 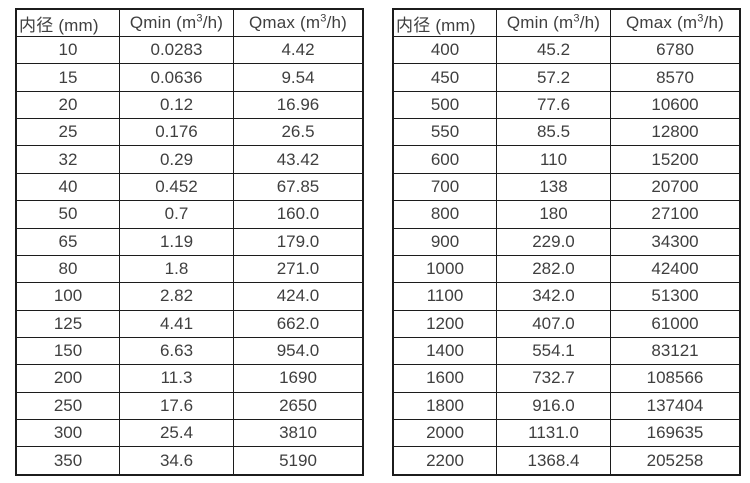 What do you see at coordinates (176, 378) in the screenshot?
I see `cell-qmin: 11.3` at bounding box center [176, 378].